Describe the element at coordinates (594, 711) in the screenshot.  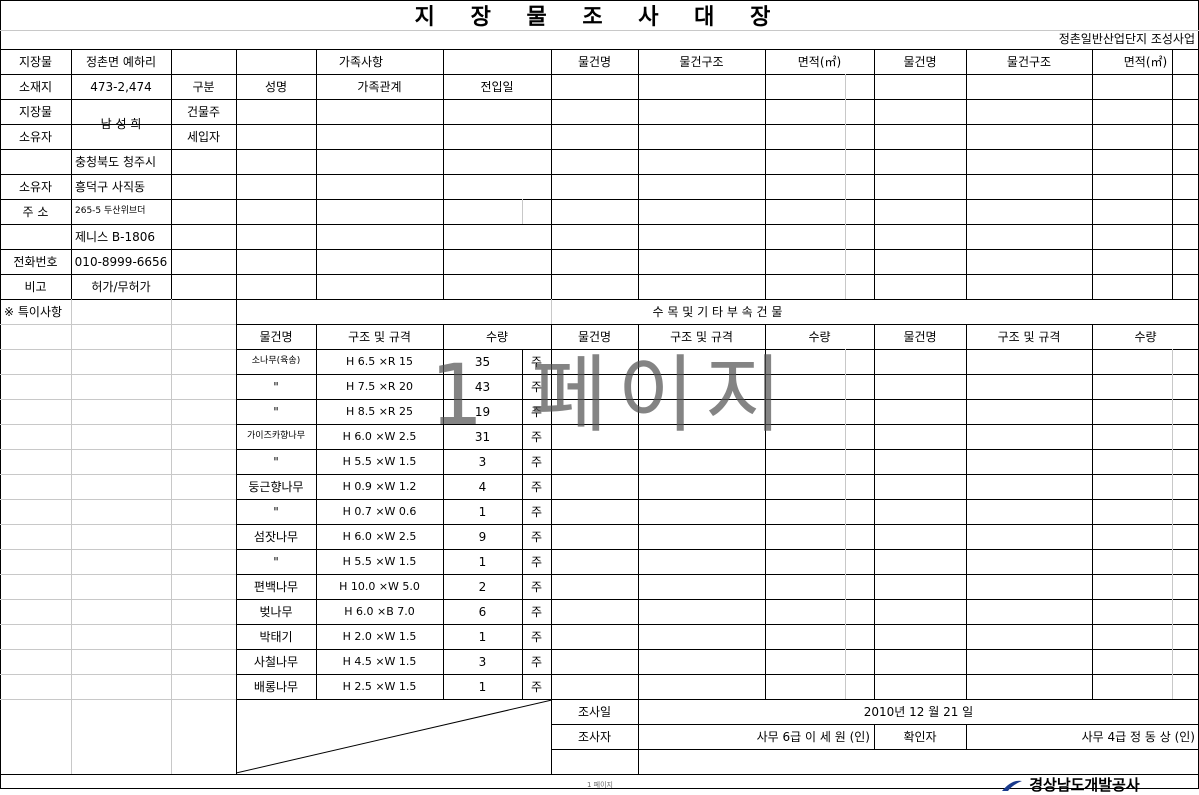
I see `survey-date-label: 조사일` at that location.